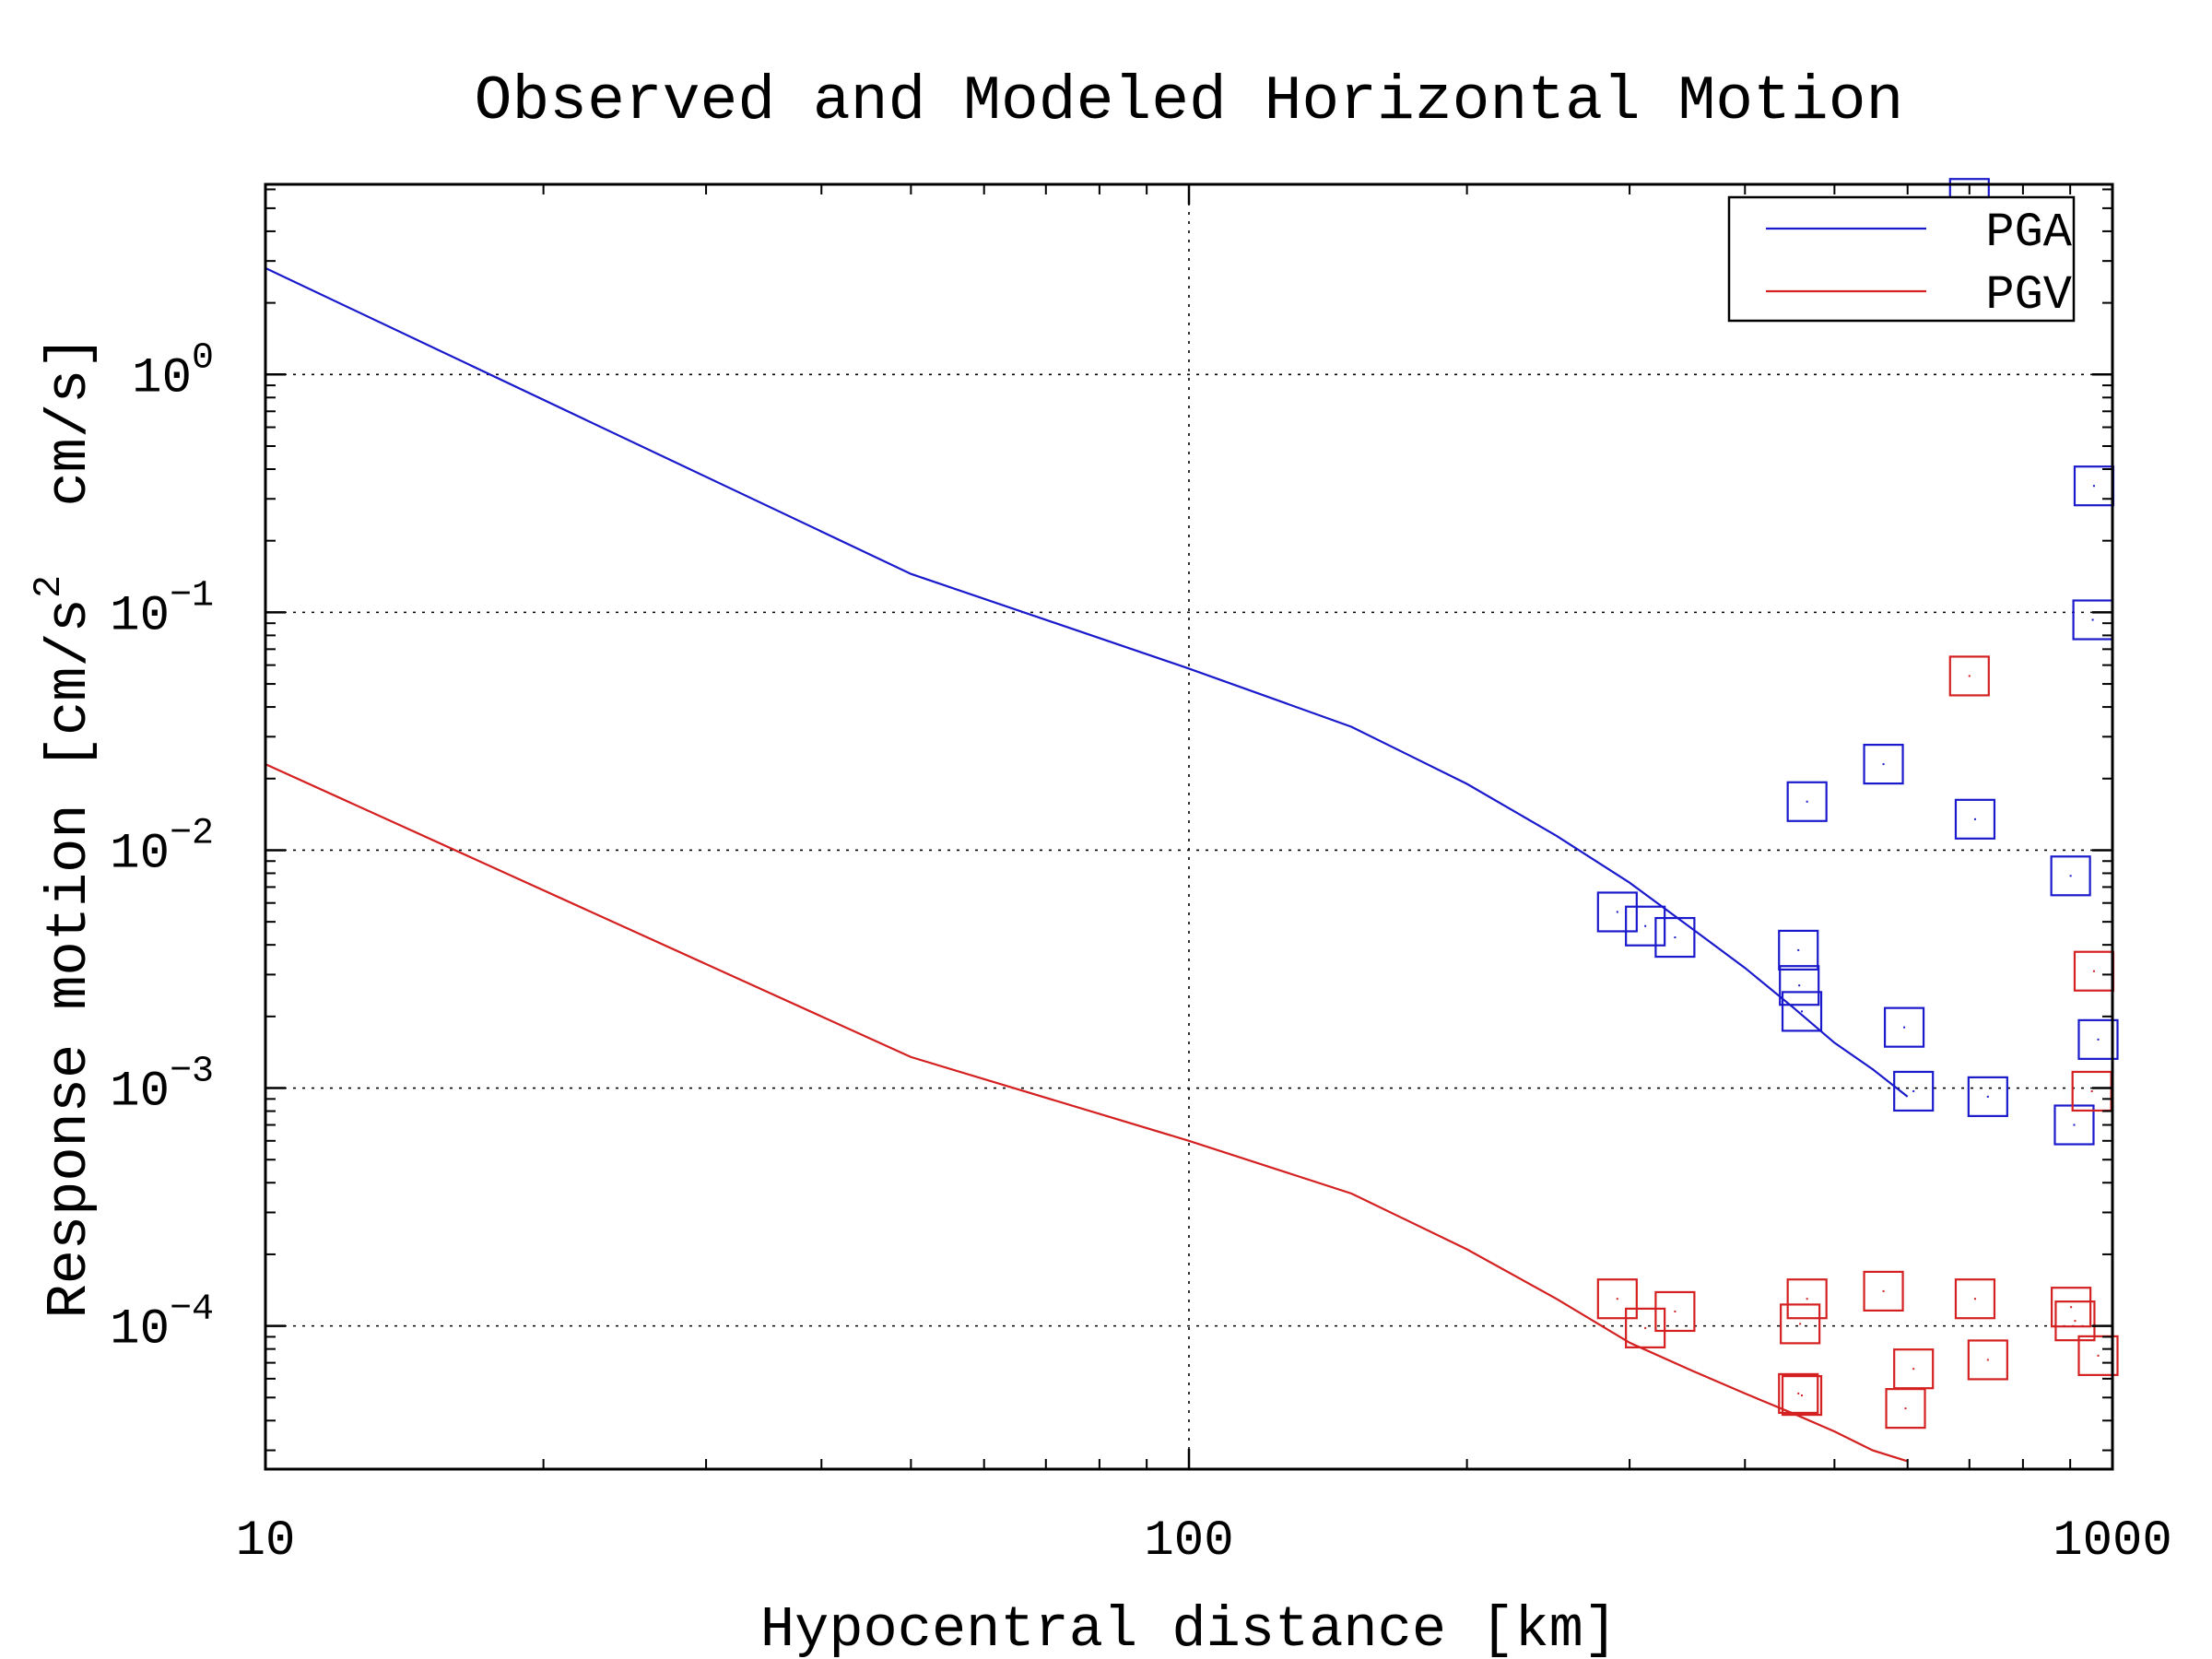 Image resolution: width=2212 pixels, height=1659 pixels. What do you see at coordinates (162, 1324) in the screenshot?
I see `y-tick-label: 10⁻⁴` at bounding box center [162, 1324].